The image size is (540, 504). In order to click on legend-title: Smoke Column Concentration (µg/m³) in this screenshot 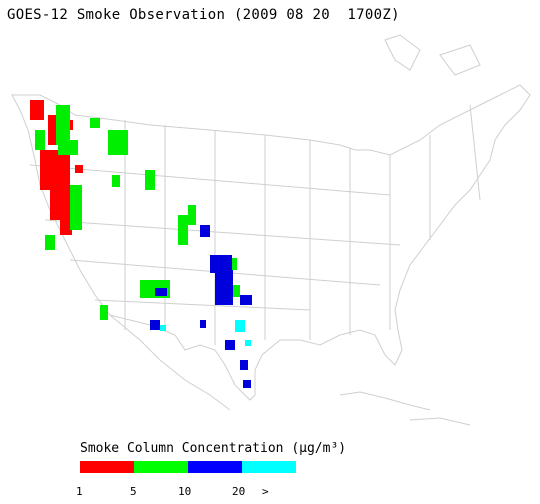, I will do `click(213, 448)`.